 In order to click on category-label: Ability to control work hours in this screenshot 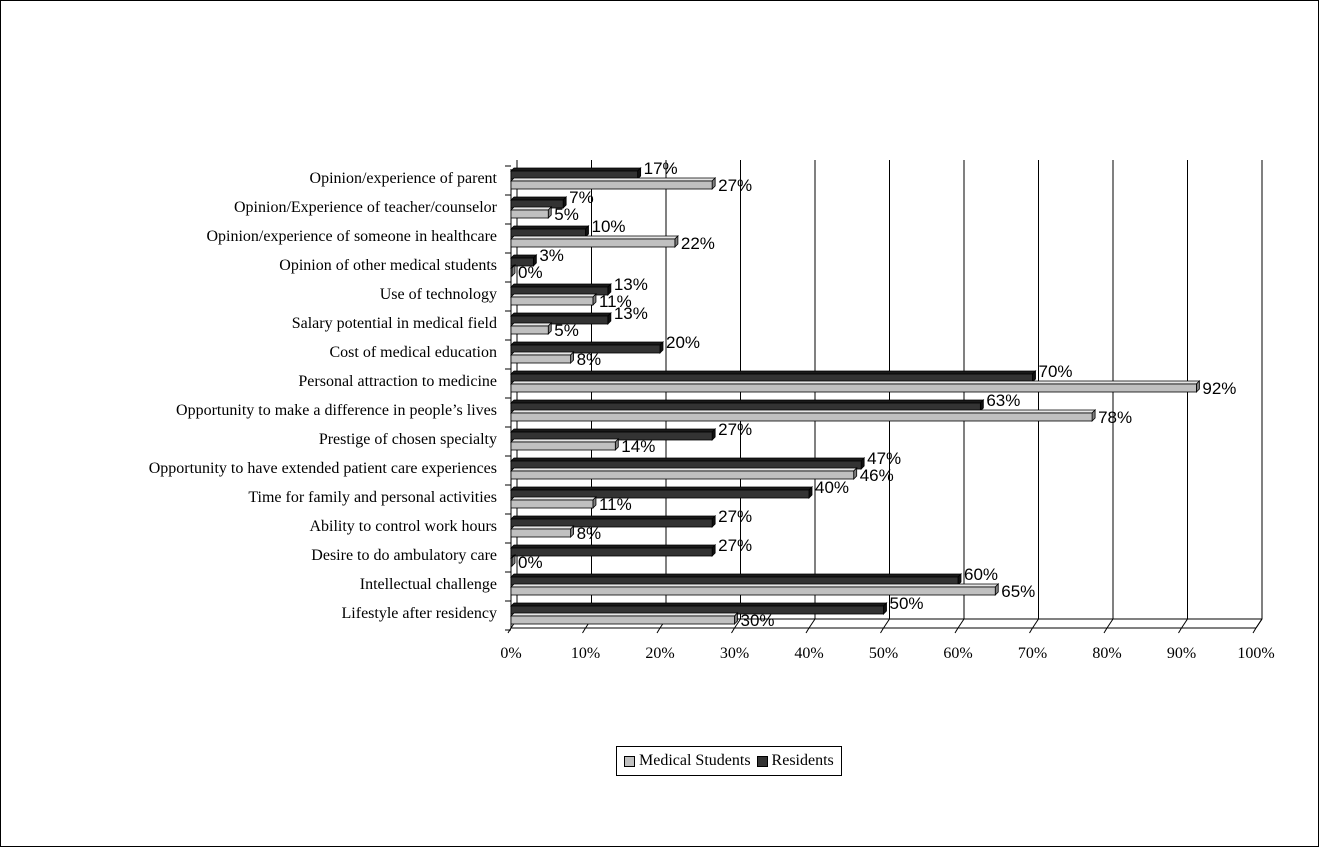, I will do `click(403, 526)`.